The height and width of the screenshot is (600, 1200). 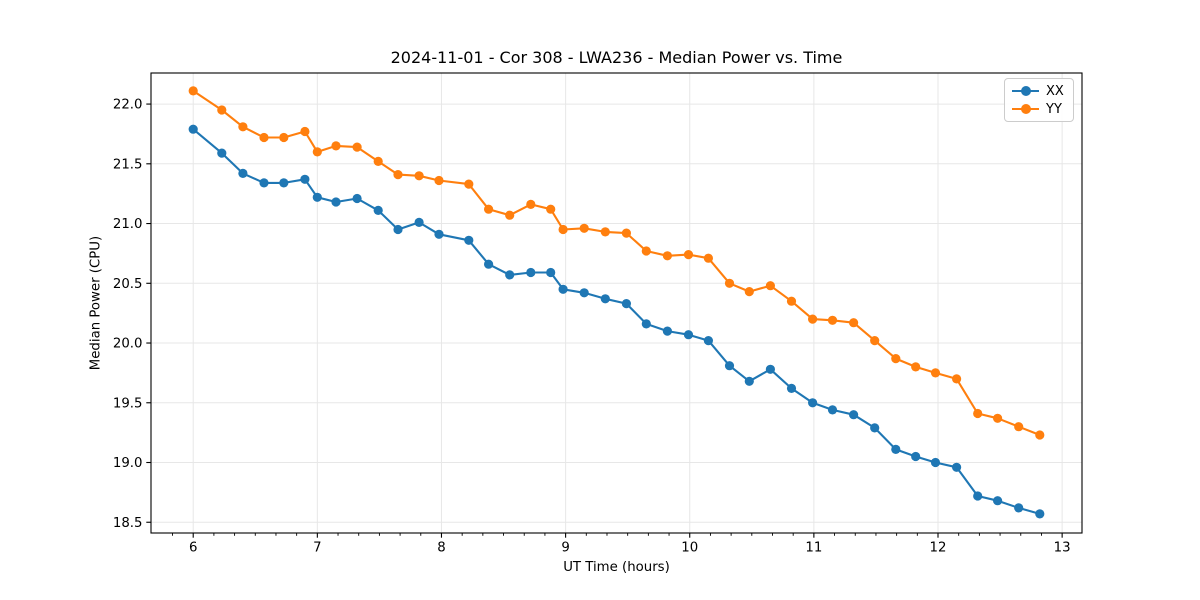 I want to click on legend-entry-yy: YY, so click(x=1039, y=109).